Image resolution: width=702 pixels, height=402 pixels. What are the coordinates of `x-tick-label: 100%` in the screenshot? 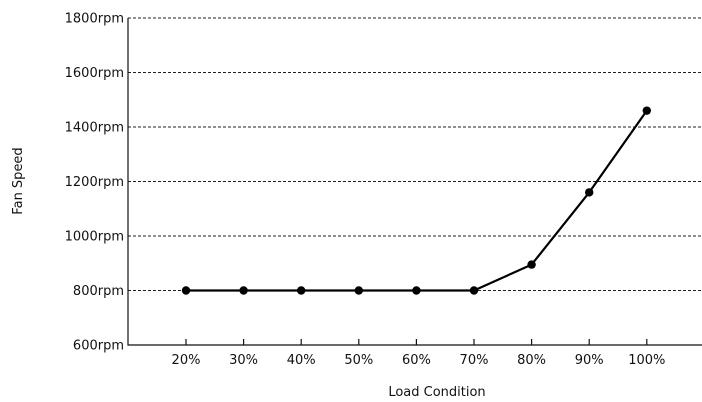 It's located at (646, 360).